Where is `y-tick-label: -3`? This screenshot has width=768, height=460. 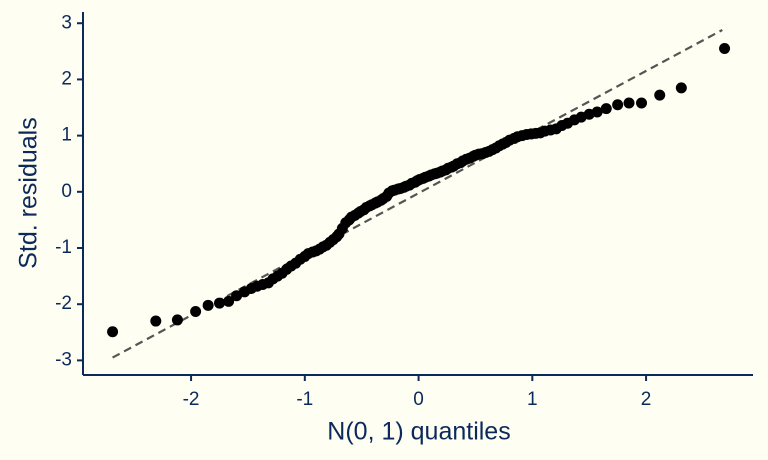
y-tick-label: -3 is located at coordinates (63, 359).